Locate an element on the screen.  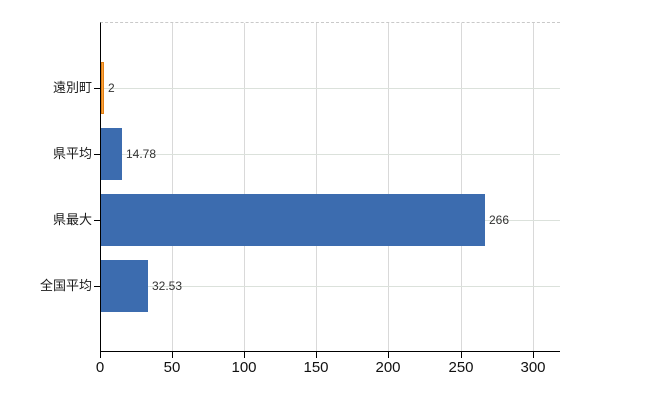
value-label: 14.78 is located at coordinates (141, 154).